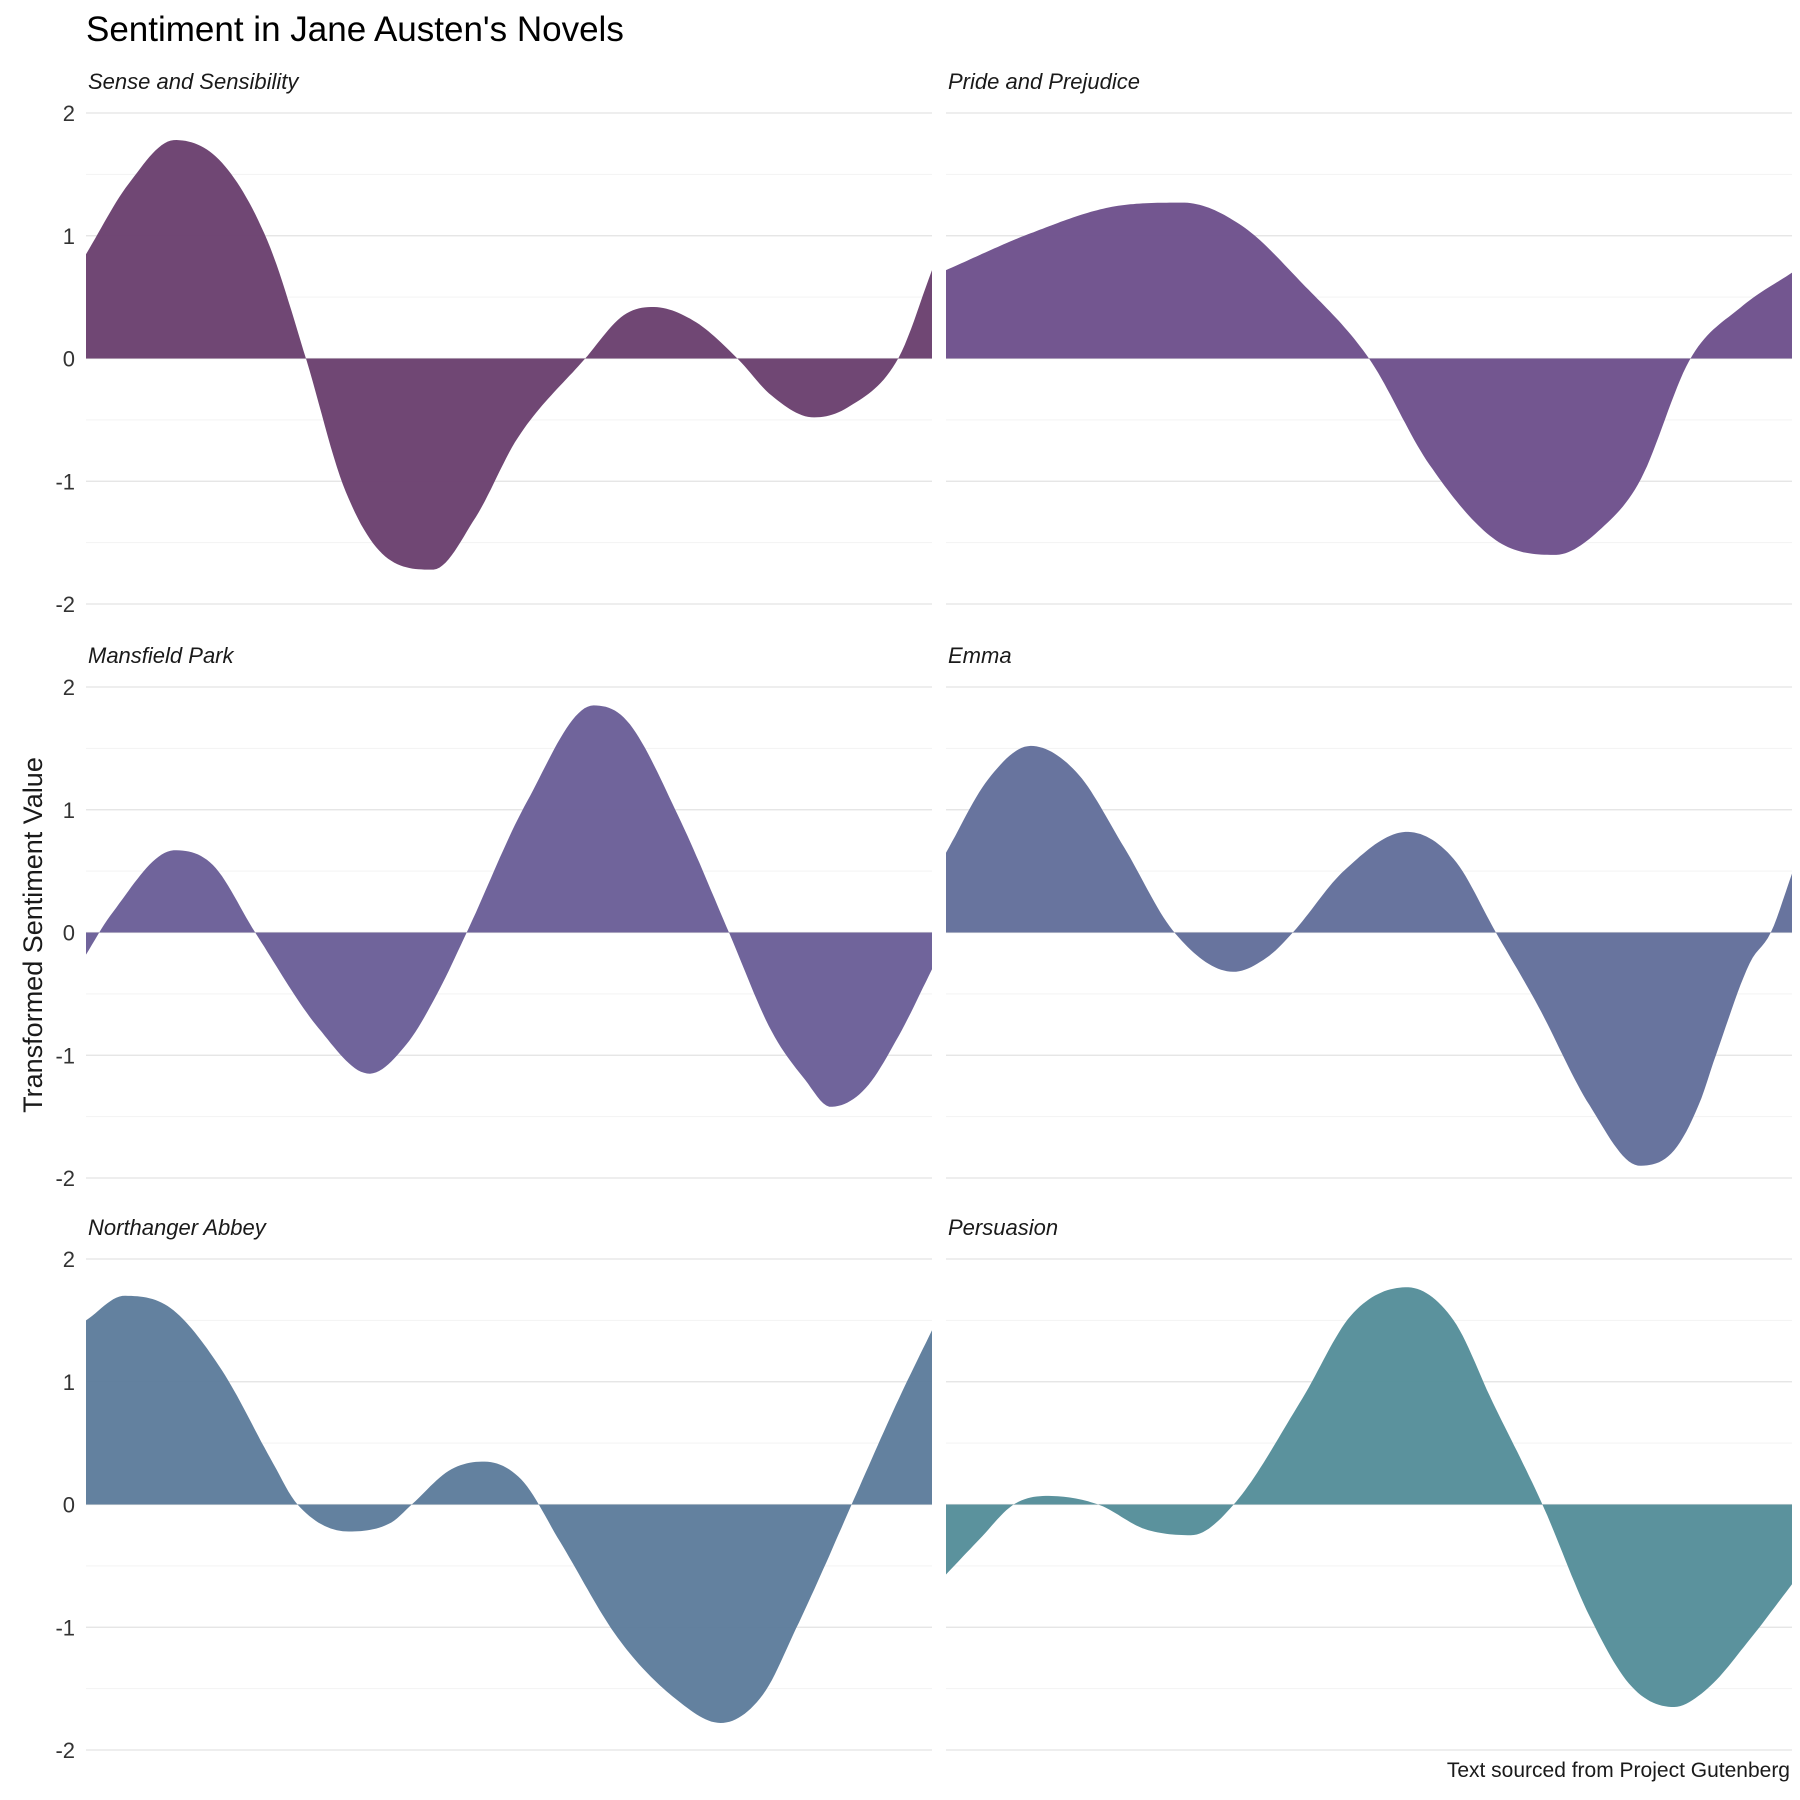 Image resolution: width=1800 pixels, height=1800 pixels. What do you see at coordinates (1369, 378) in the screenshot?
I see `sentiment-area-pride-and-prejudice` at bounding box center [1369, 378].